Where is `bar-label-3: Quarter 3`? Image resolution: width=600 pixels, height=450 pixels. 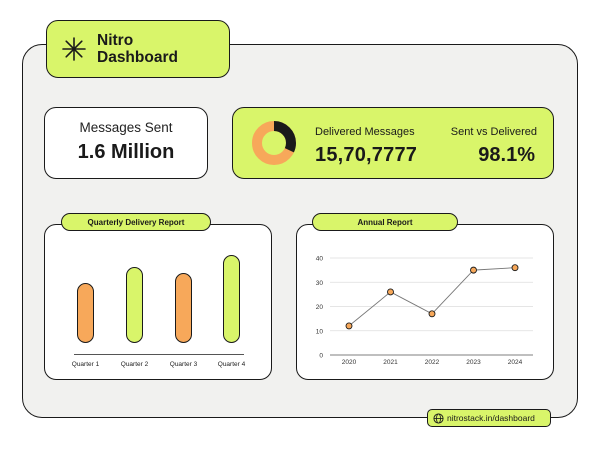 bar-label-3: Quarter 3 is located at coordinates (183, 364).